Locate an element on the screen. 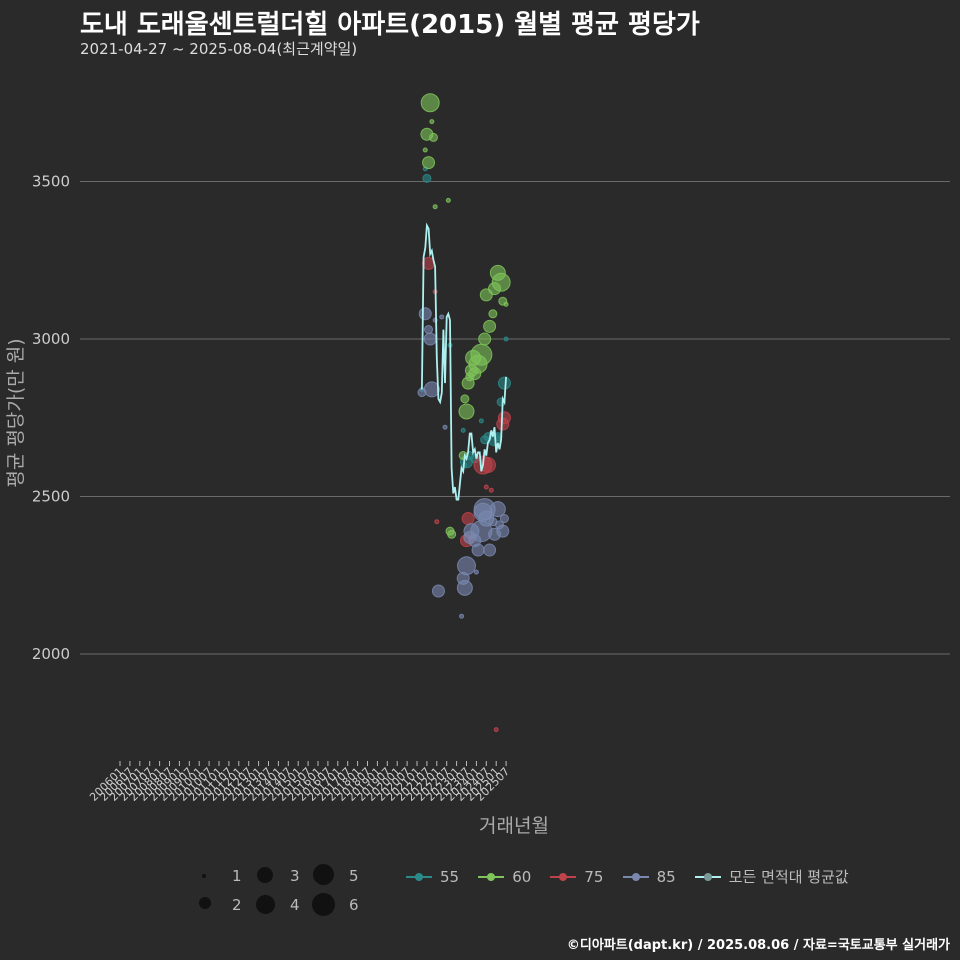  legend-item-55: 55 is located at coordinates (432, 877).